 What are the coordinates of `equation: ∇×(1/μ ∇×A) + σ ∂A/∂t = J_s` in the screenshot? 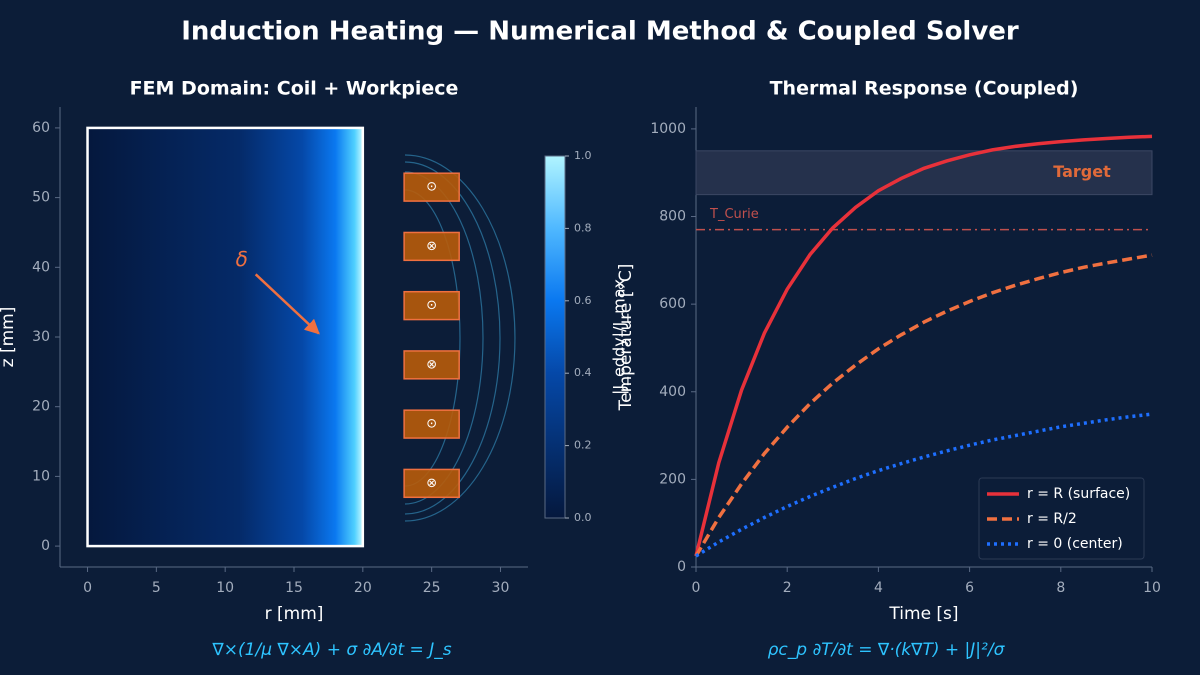 It's located at (331, 650).